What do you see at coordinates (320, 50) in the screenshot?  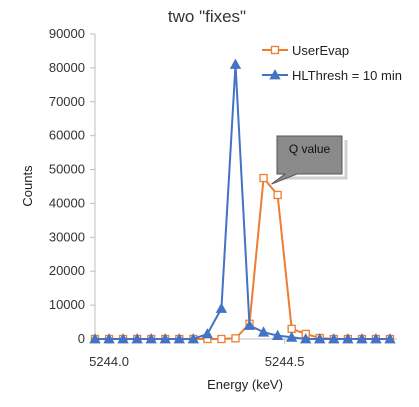 I see `legend-label: UserEvap` at bounding box center [320, 50].